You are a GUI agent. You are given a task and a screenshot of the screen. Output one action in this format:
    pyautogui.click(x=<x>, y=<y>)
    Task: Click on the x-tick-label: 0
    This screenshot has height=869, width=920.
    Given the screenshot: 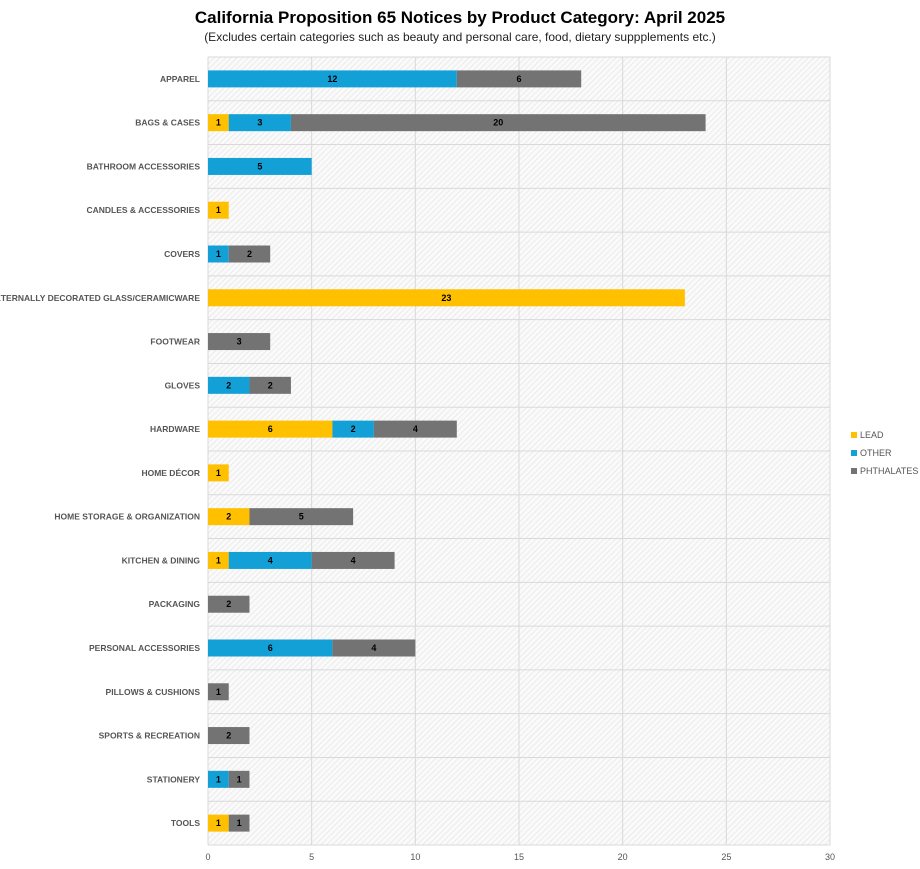 What is the action you would take?
    pyautogui.click(x=207, y=857)
    